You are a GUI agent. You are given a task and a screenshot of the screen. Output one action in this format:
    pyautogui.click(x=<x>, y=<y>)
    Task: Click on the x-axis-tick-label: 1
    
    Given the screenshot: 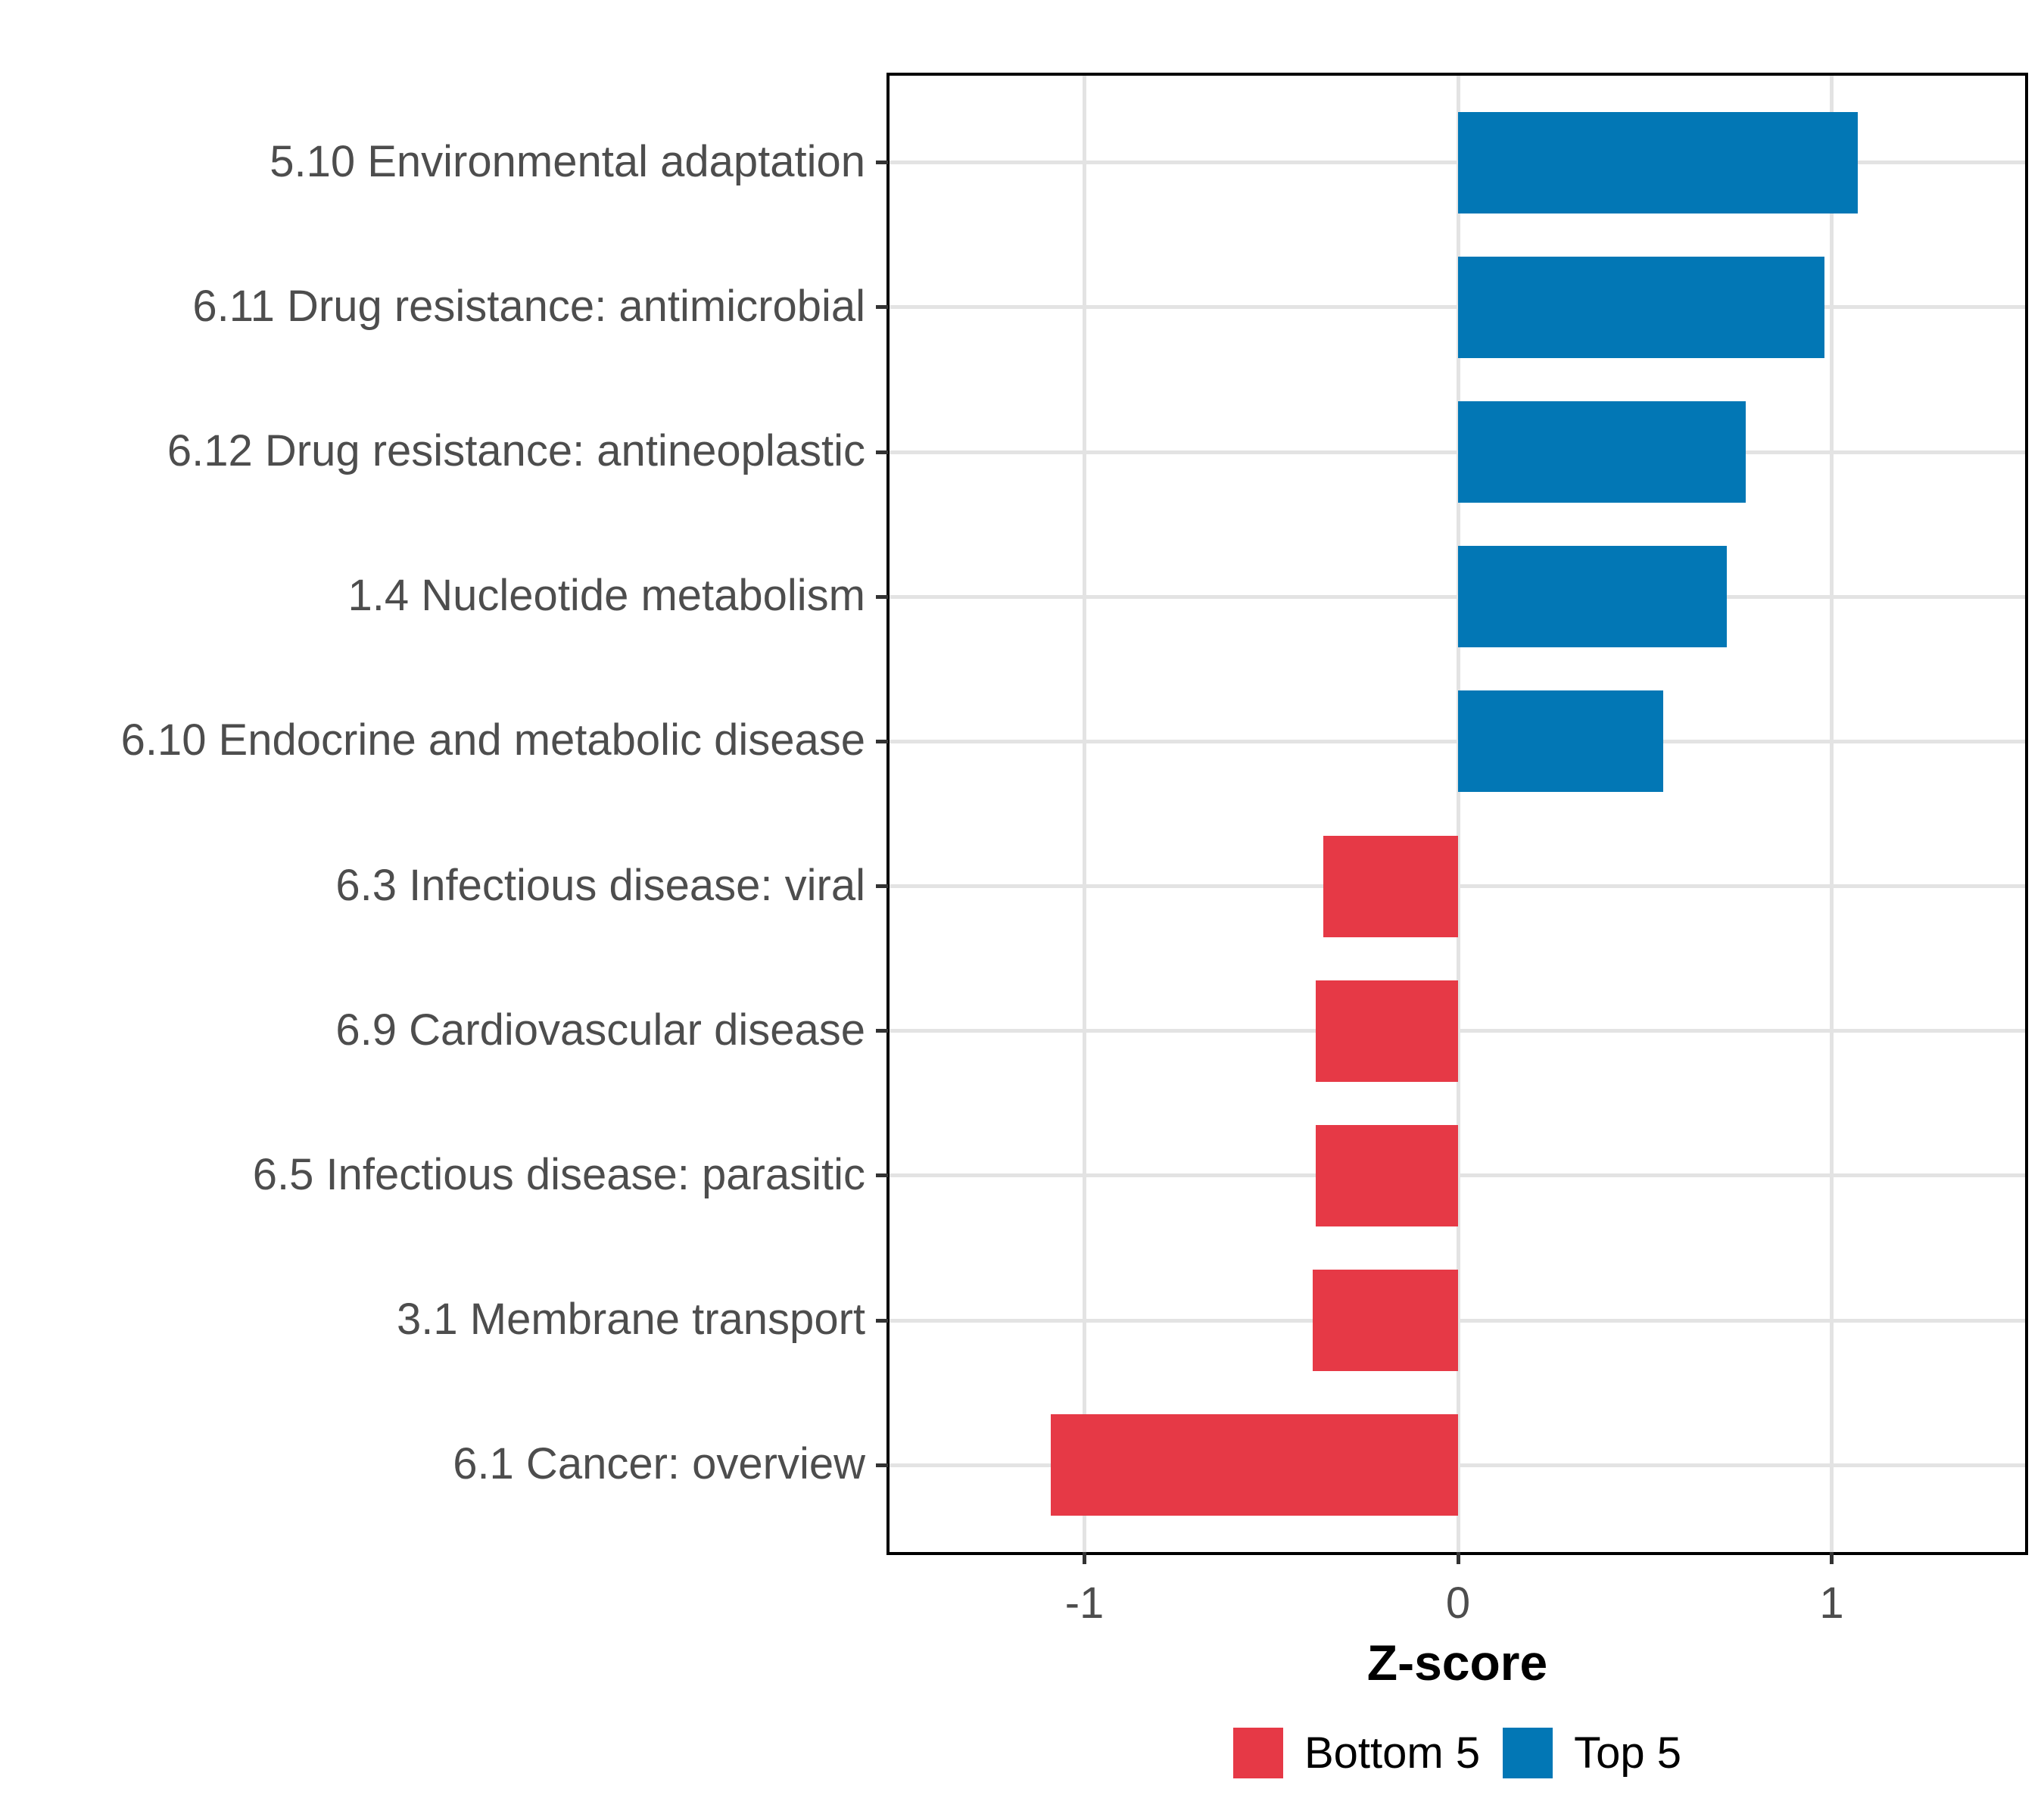 What is the action you would take?
    pyautogui.click(x=1832, y=1603)
    